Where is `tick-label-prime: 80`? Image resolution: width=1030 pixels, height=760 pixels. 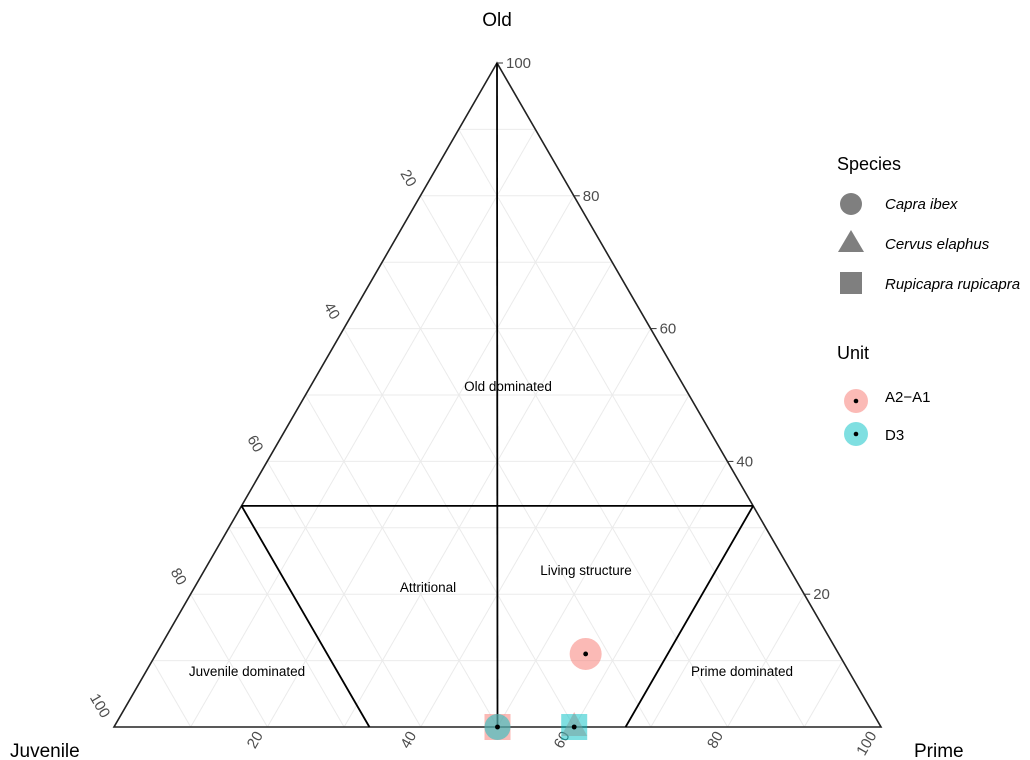 tick-label-prime: 80 is located at coordinates (715, 740).